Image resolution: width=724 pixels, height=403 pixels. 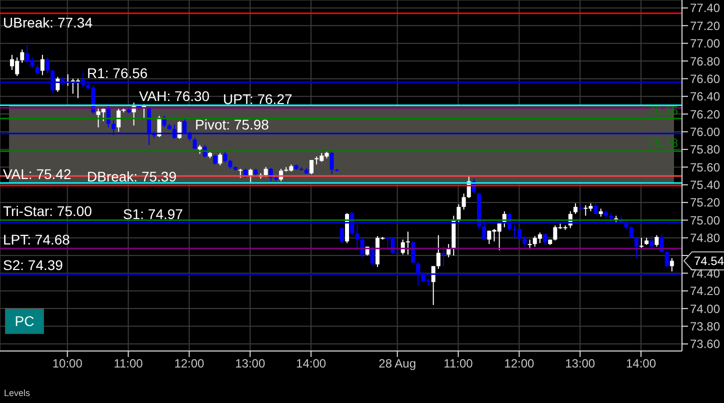 I want to click on ref-line-label: S1: 74.97, so click(x=153, y=214).